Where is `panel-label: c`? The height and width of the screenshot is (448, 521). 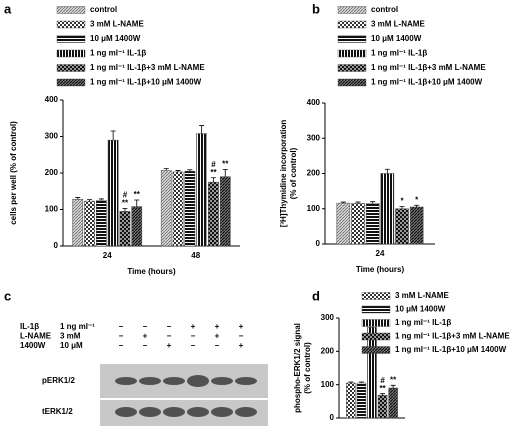 panel-label: c is located at coordinates (7, 295).